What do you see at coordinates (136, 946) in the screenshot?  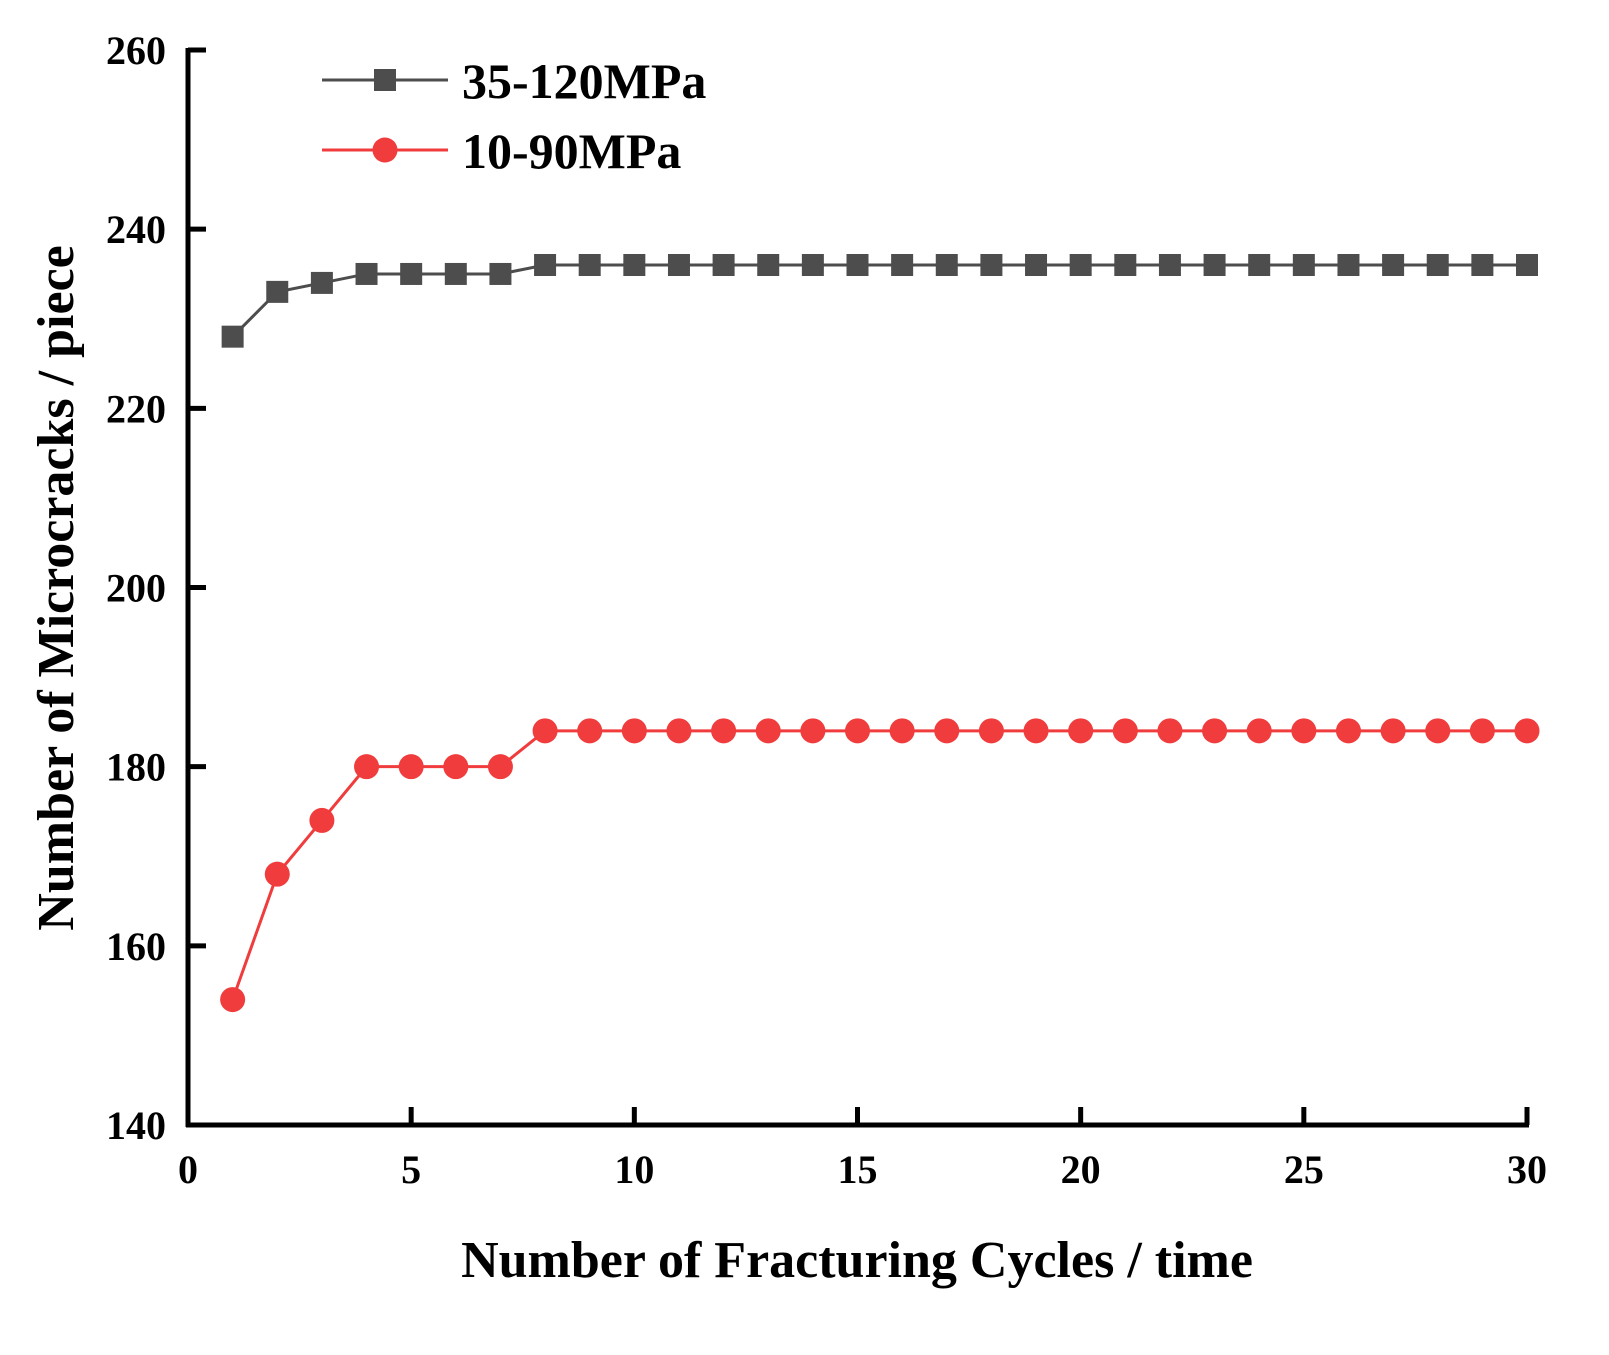 I see `y-tick-label: 160` at bounding box center [136, 946].